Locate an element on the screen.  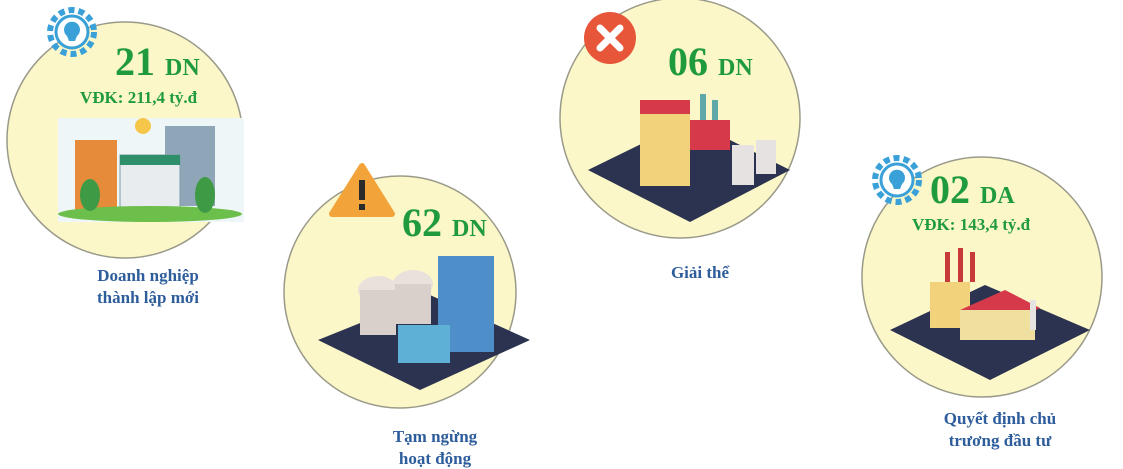
capital: VĐK: 211,4 tỷ.đ is located at coordinates (139, 97).